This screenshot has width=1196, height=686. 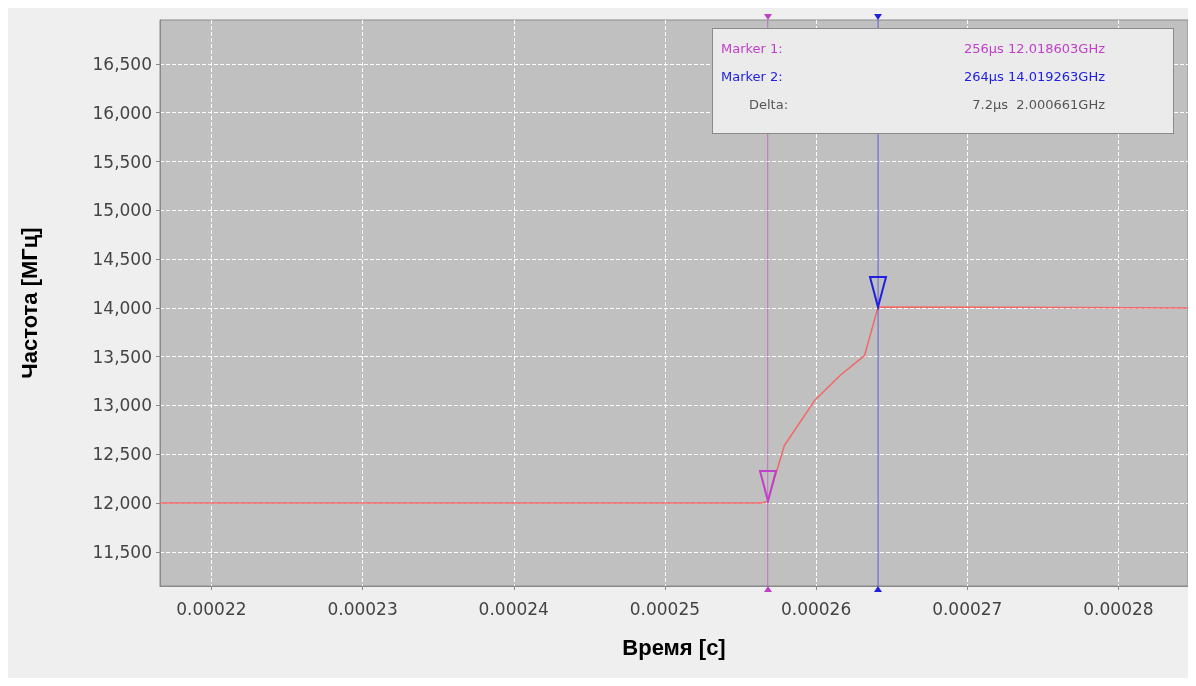 What do you see at coordinates (122, 356) in the screenshot?
I see `y-tick-label: 13,500` at bounding box center [122, 356].